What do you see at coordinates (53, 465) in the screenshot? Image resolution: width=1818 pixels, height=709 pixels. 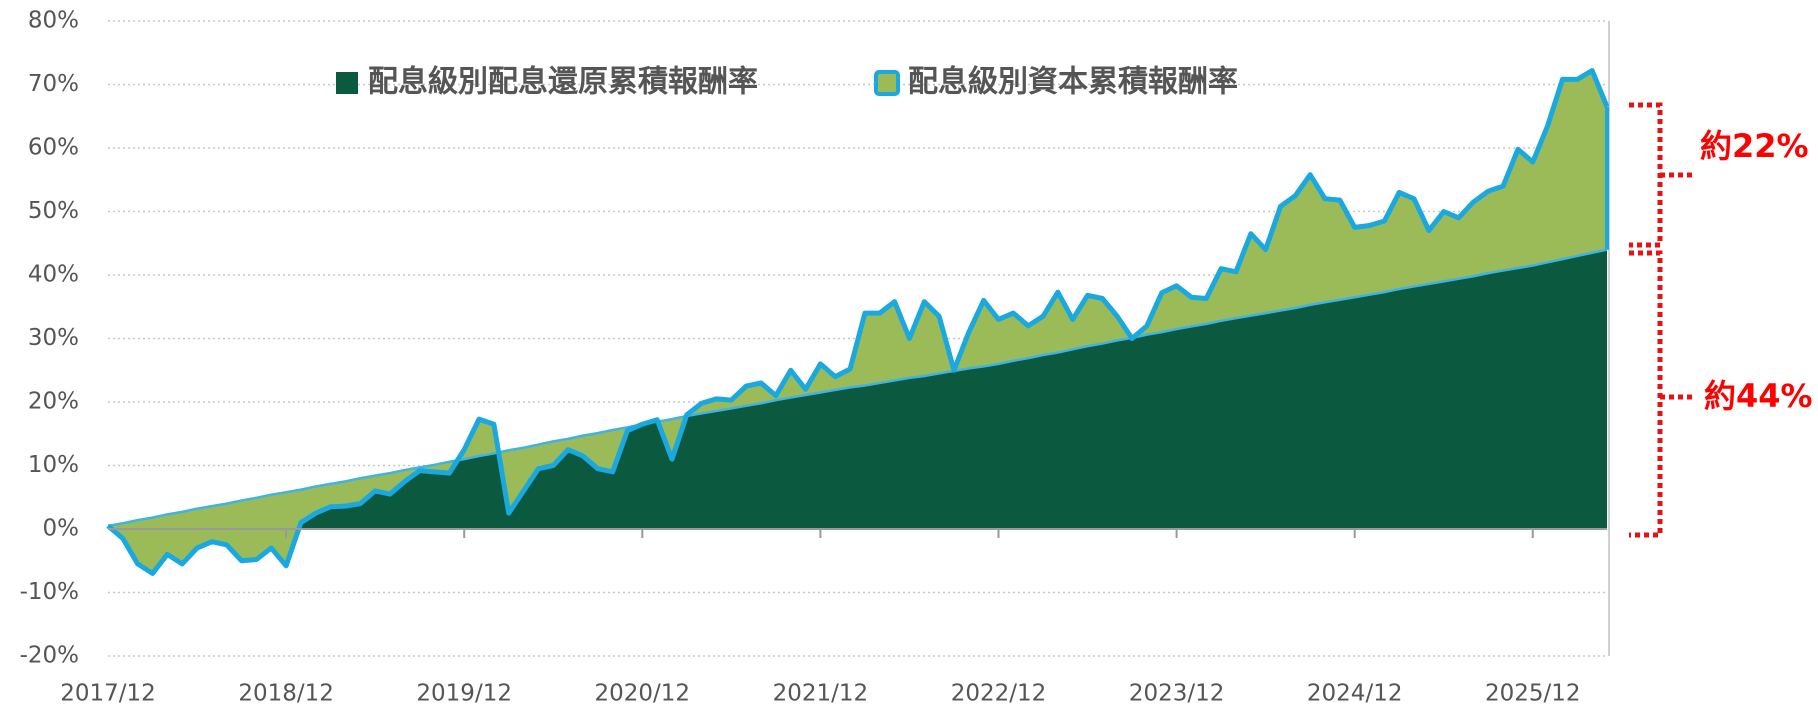 I see `y-tick-label: 10%` at bounding box center [53, 465].